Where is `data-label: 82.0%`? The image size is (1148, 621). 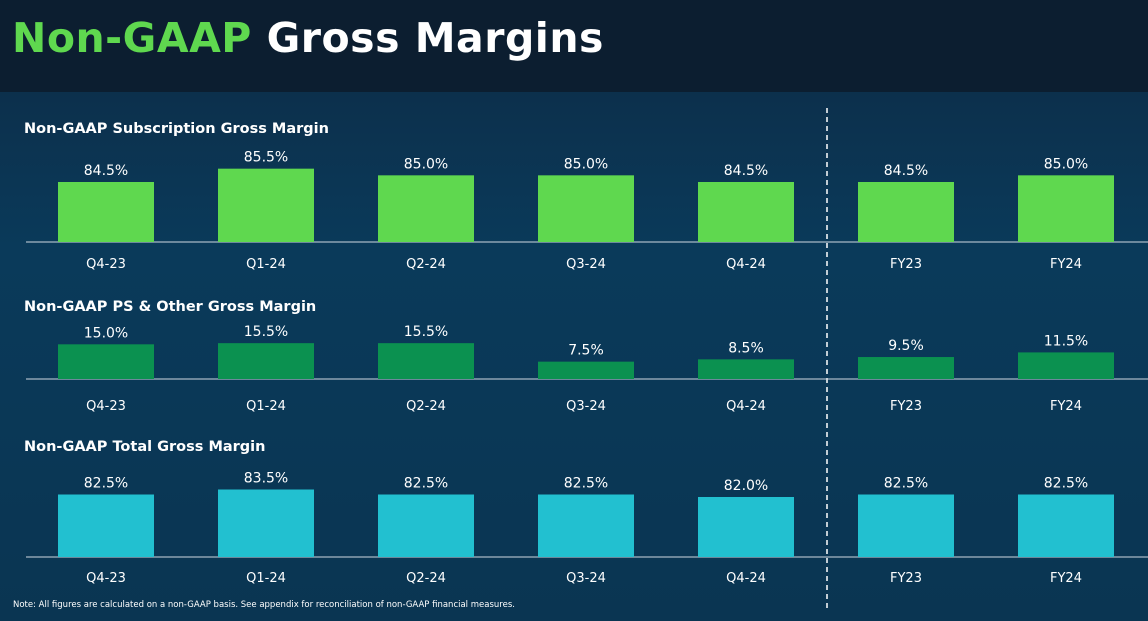 data-label: 82.0% is located at coordinates (746, 486).